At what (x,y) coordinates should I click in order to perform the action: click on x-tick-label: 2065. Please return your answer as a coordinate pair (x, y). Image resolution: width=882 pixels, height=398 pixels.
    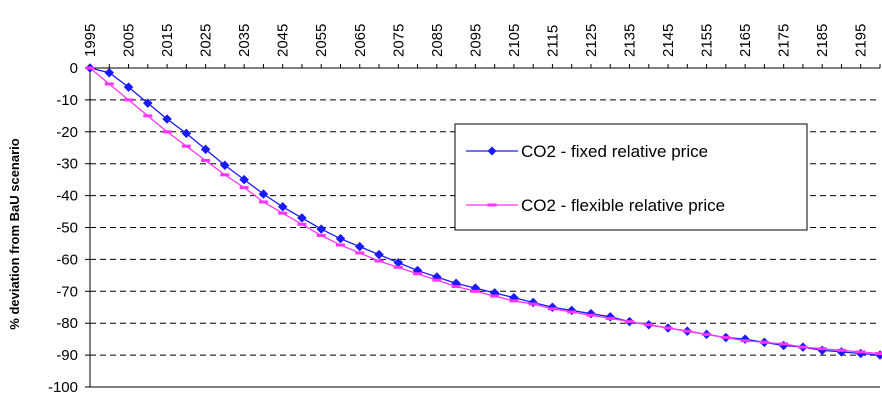
    Looking at the image, I should click on (360, 40).